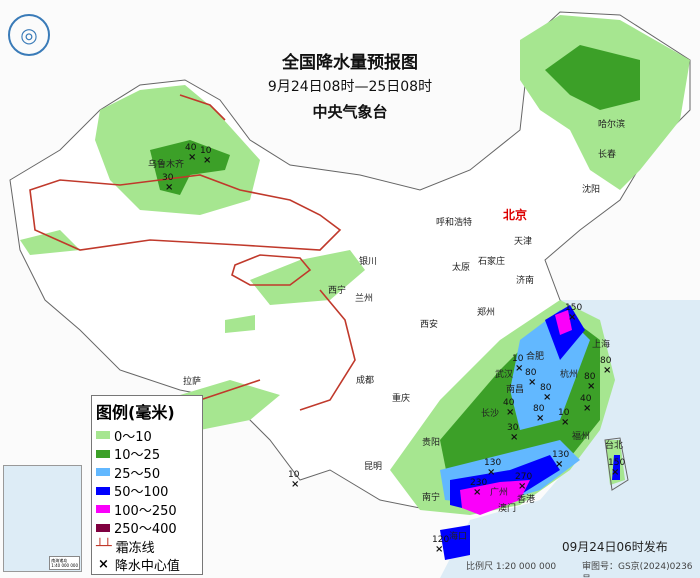  I want to click on forecast-period: 9月24日08时—25日08时, so click(350, 87).